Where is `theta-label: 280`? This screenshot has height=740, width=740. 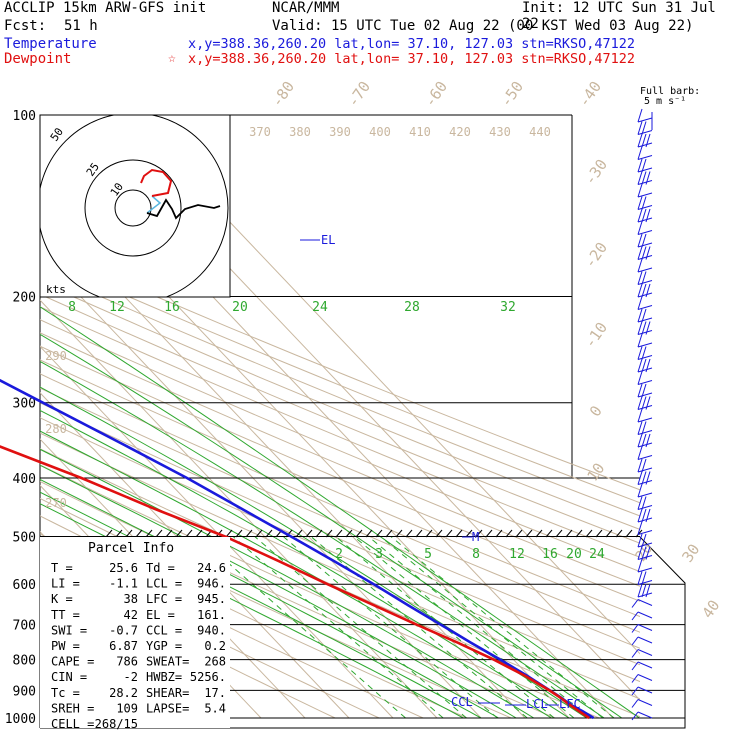
theta-label: 280 is located at coordinates (56, 429).